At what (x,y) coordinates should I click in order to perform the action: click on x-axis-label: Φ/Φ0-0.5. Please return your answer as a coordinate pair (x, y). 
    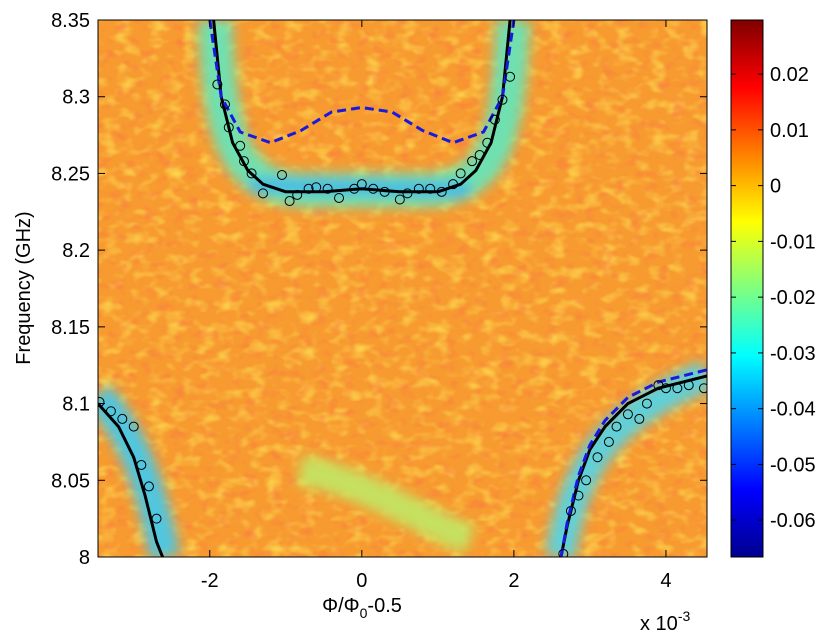
    Looking at the image, I should click on (362, 608).